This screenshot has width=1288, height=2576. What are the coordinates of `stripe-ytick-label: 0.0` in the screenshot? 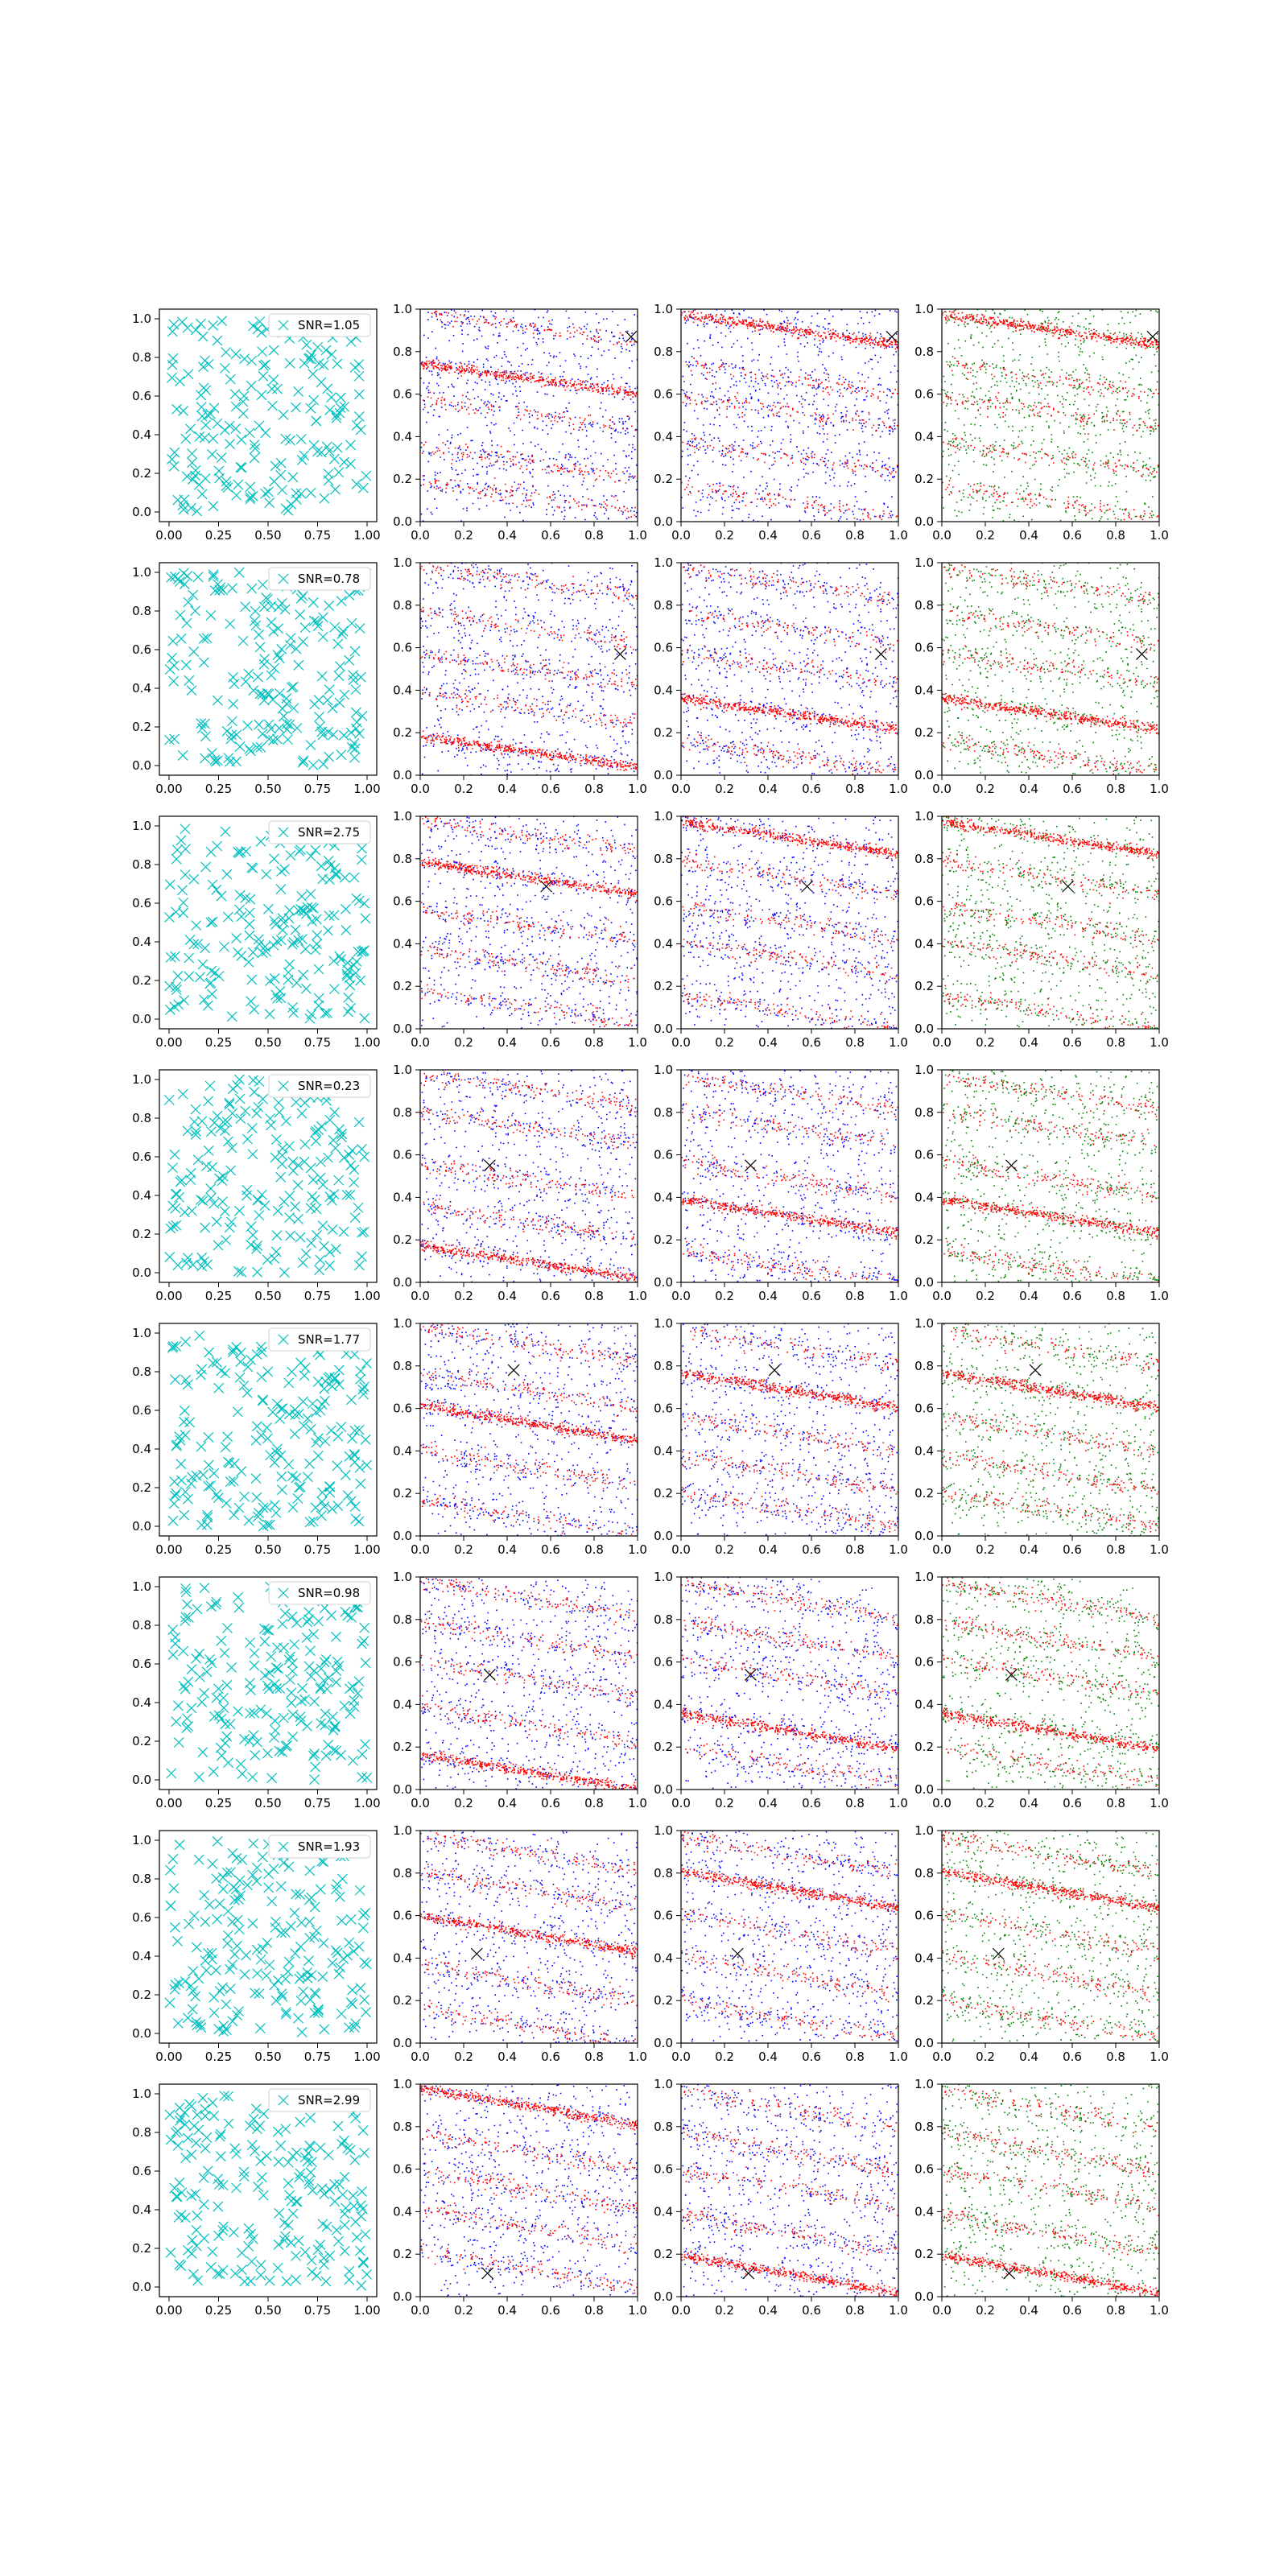 It's located at (402, 2296).